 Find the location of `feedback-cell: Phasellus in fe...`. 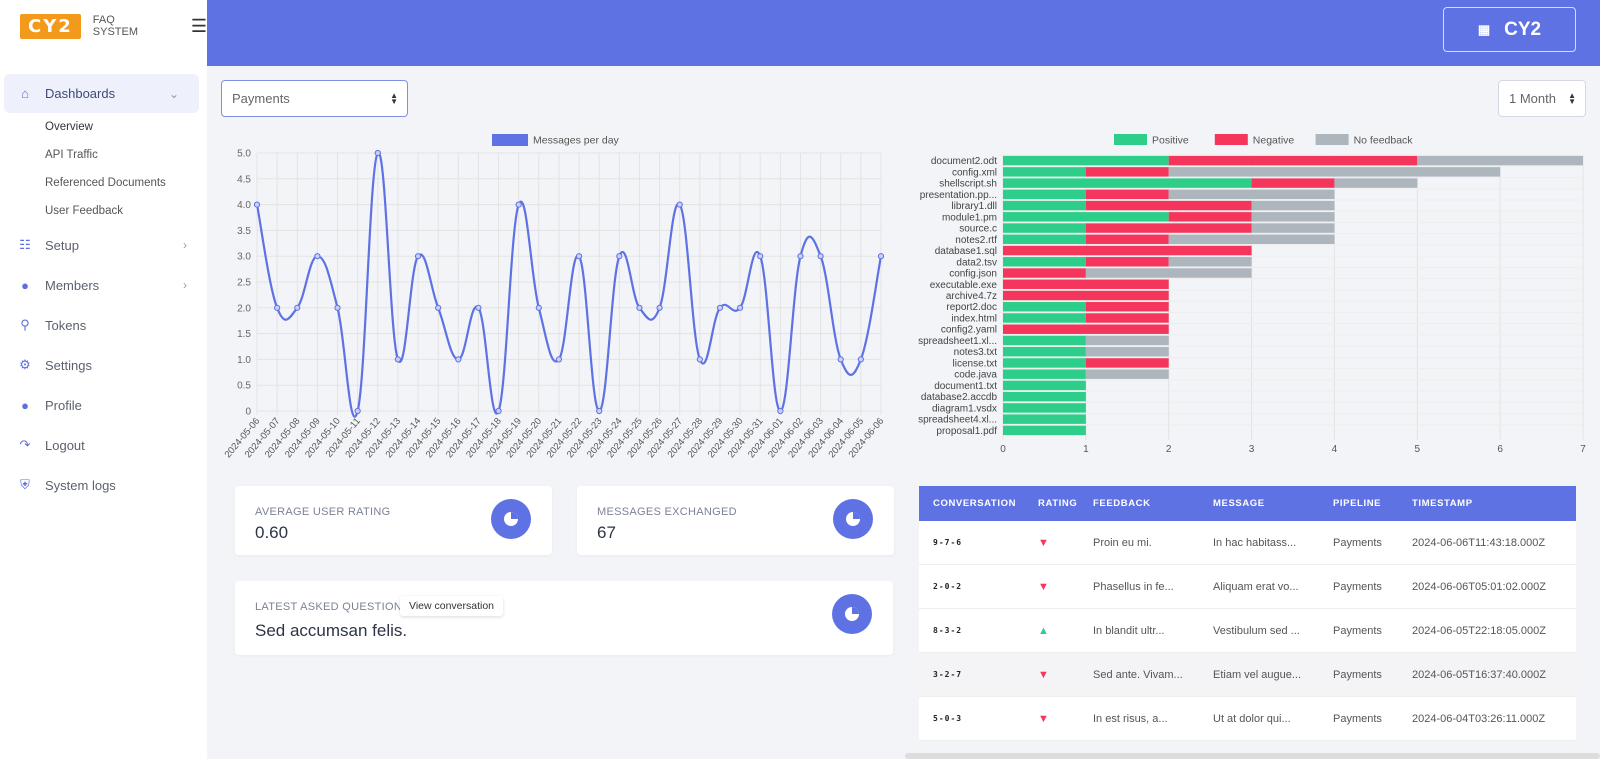

feedback-cell: Phasellus in fe... is located at coordinates (1133, 586).